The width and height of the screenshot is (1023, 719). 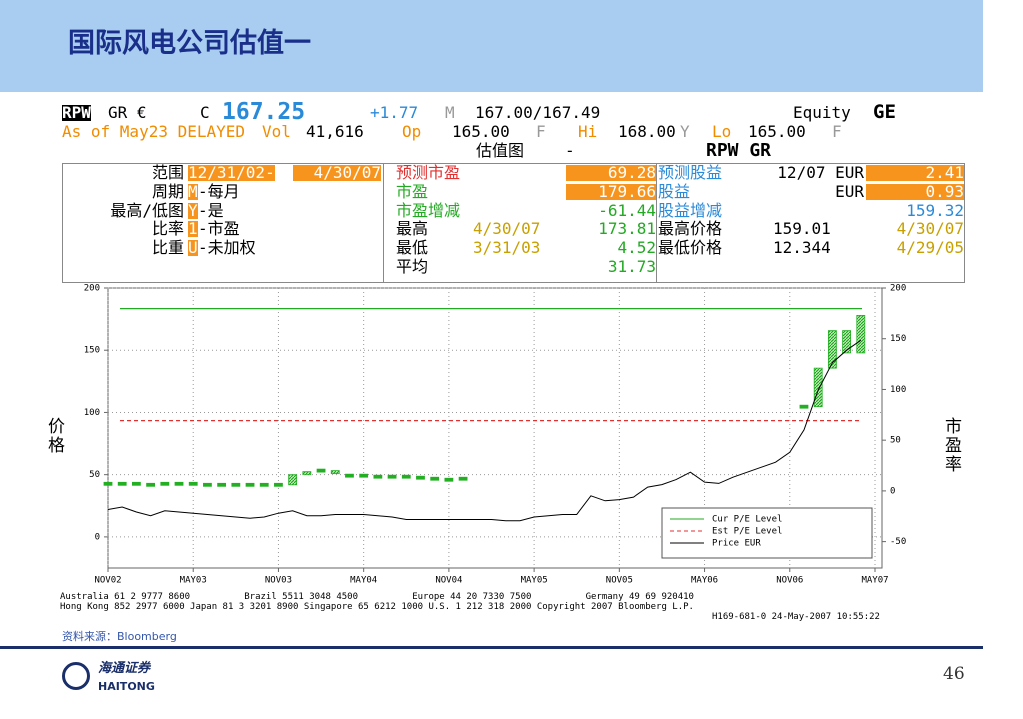 I want to click on y-axis-title: 价格, so click(x=56, y=436).